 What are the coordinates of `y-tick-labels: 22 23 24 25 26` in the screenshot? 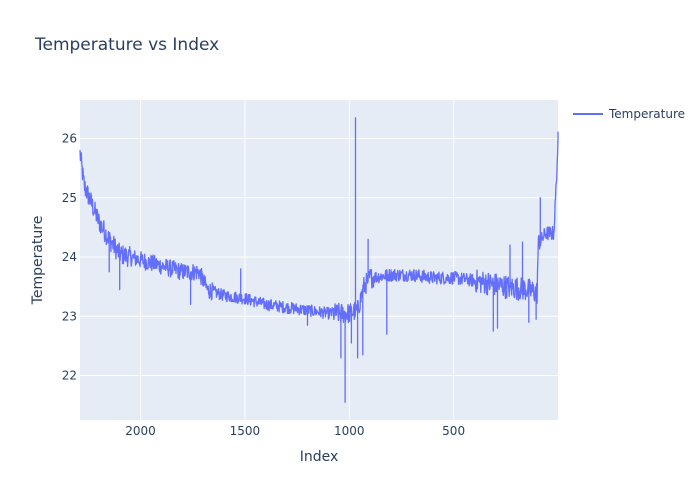 It's located at (69, 257).